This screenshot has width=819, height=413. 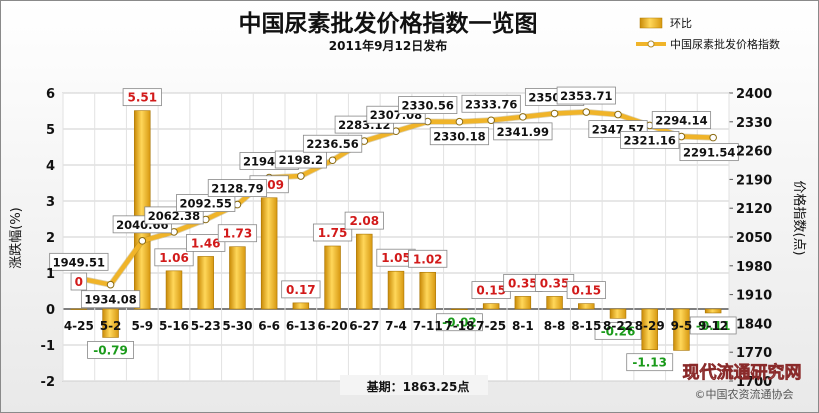 What do you see at coordinates (79, 281) in the screenshot?
I see `bar-value-label: 0` at bounding box center [79, 281].